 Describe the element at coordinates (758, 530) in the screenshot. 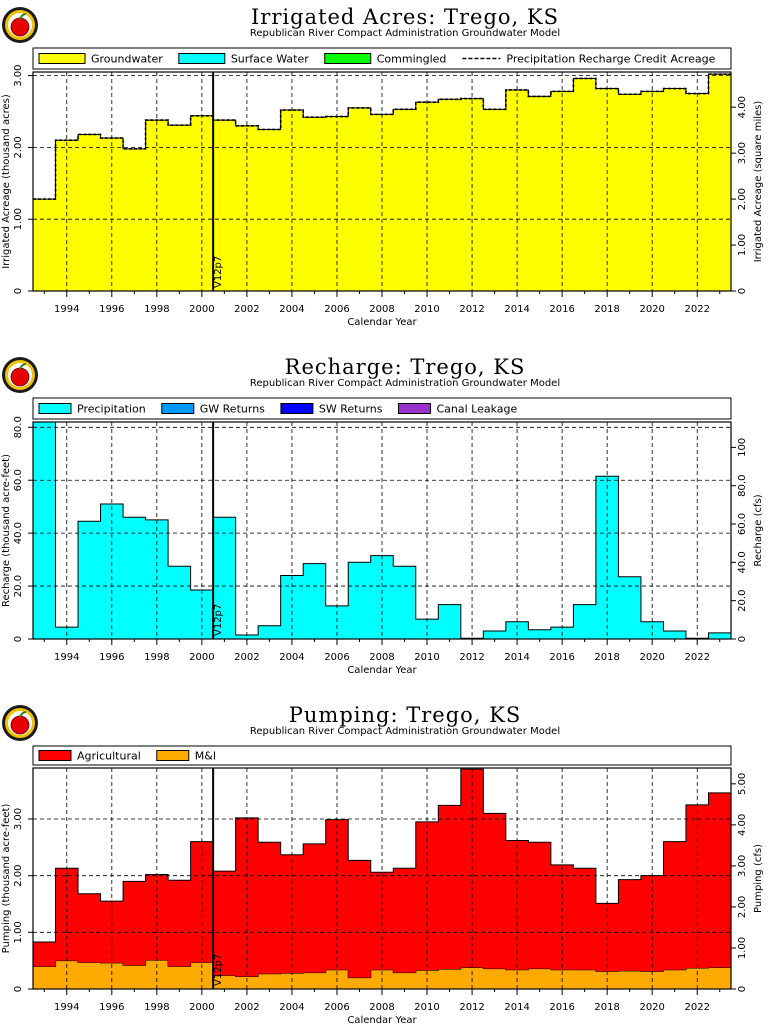

I see `y-axis-label-right: Recharge (cfs)` at that location.